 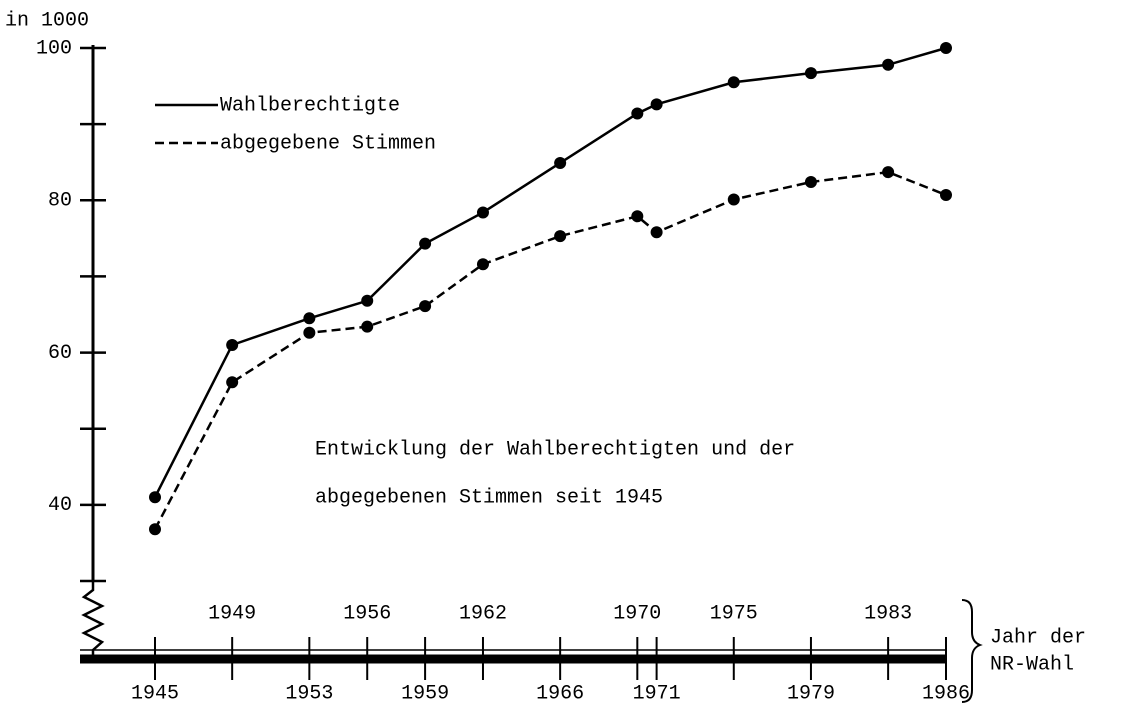 What do you see at coordinates (60, 353) in the screenshot?
I see `y-tick-label: 60` at bounding box center [60, 353].